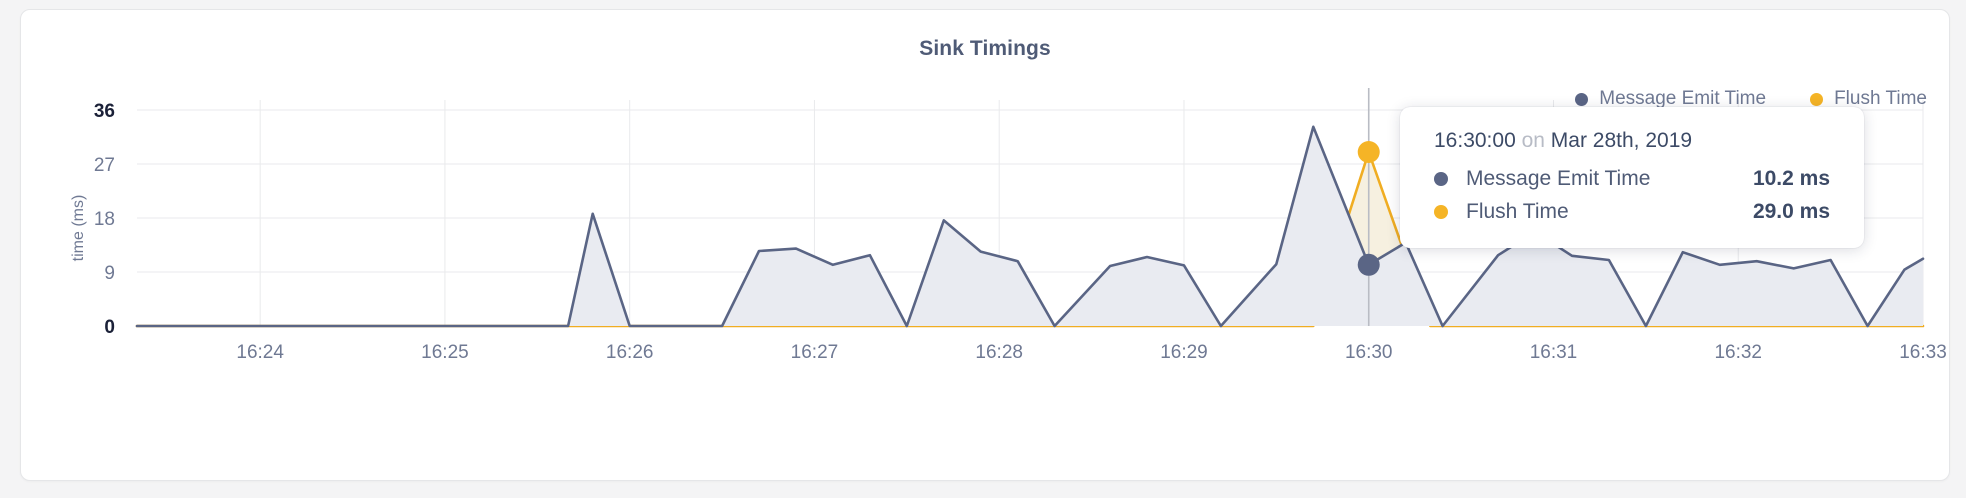 Image resolution: width=1966 pixels, height=498 pixels. I want to click on tooltip-row-value: 29.0 ms, so click(1791, 211).